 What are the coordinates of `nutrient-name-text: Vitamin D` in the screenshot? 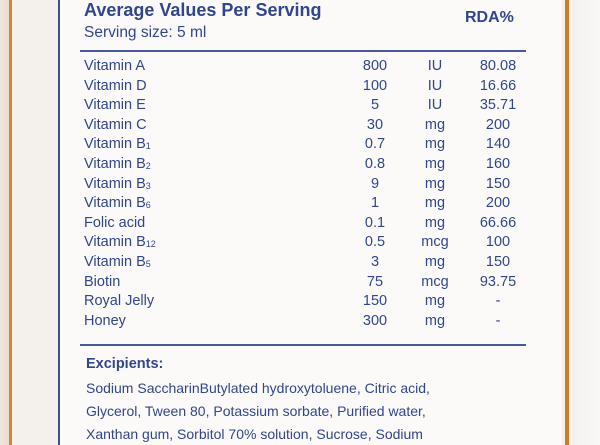 It's located at (115, 85).